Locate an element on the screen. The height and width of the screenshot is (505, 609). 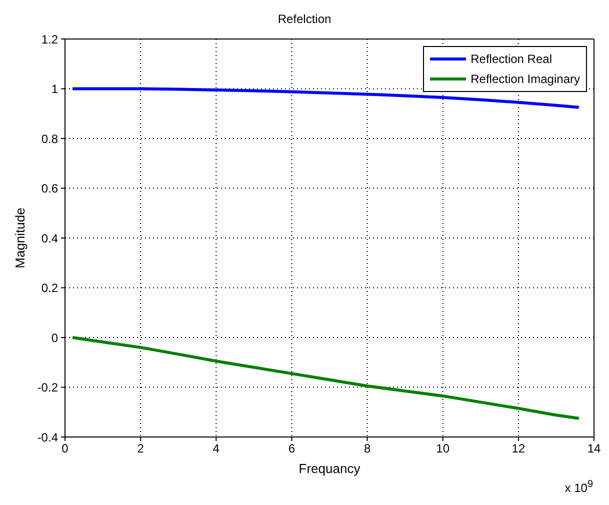
x-tick-label: 0 is located at coordinates (65, 449).